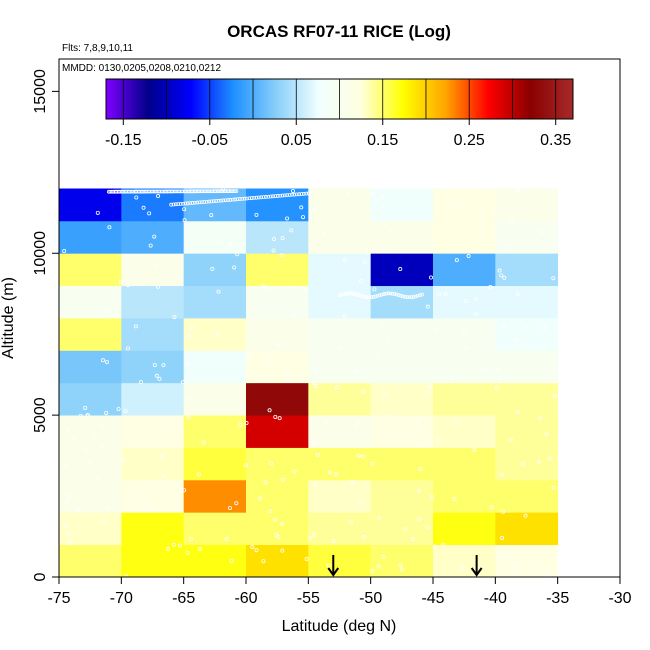 The image size is (650, 650). What do you see at coordinates (619, 598) in the screenshot?
I see `x-tick-label: -30` at bounding box center [619, 598].